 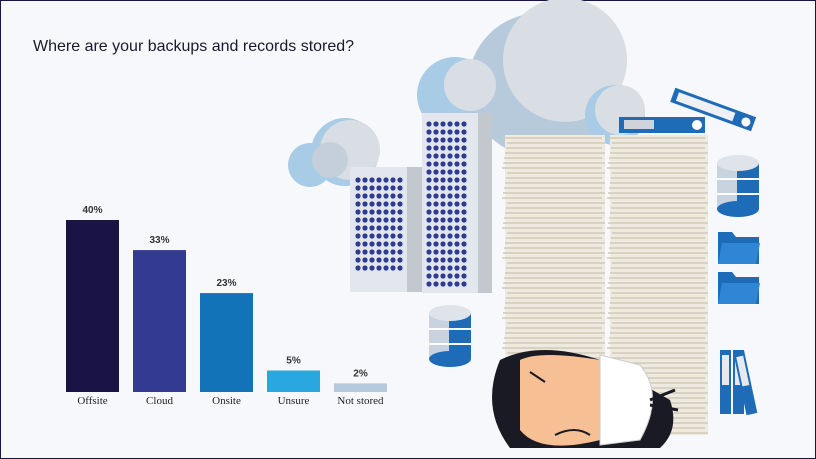 What do you see at coordinates (92, 401) in the screenshot?
I see `category-label: Offsite` at bounding box center [92, 401].